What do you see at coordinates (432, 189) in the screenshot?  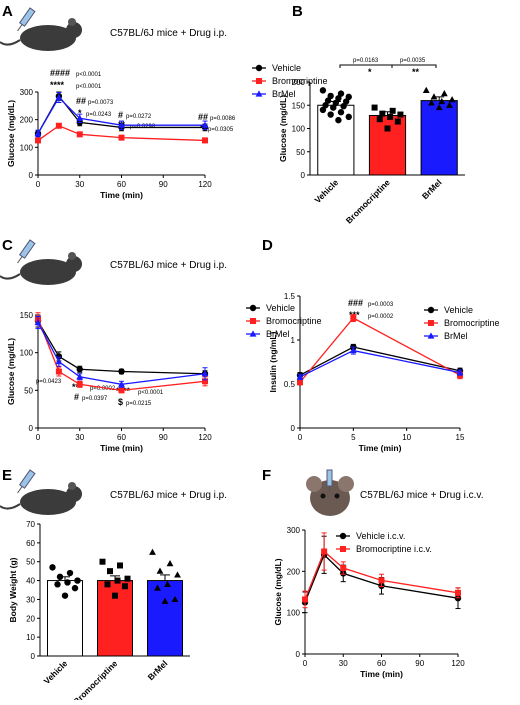 I see `x-tick-label: BrMel` at bounding box center [432, 189].